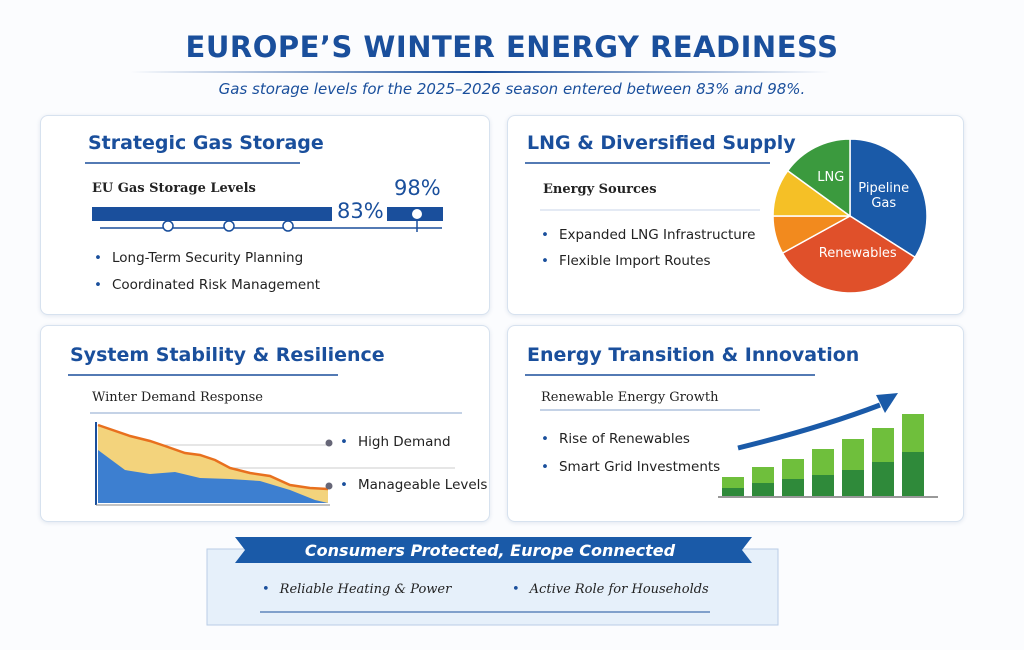  Describe the element at coordinates (206, 143) in the screenshot. I see `panel-title: Strategic Gas Storage` at that location.